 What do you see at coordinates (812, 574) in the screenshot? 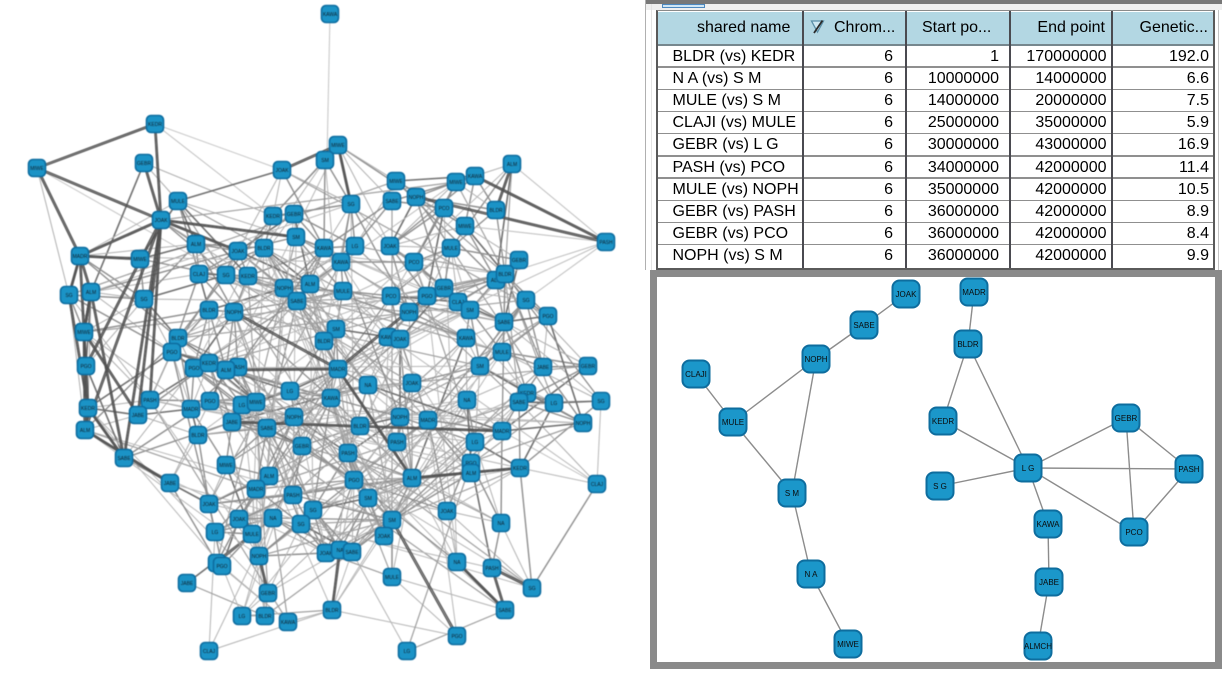
I see `svg-text: N A` at bounding box center [812, 574].